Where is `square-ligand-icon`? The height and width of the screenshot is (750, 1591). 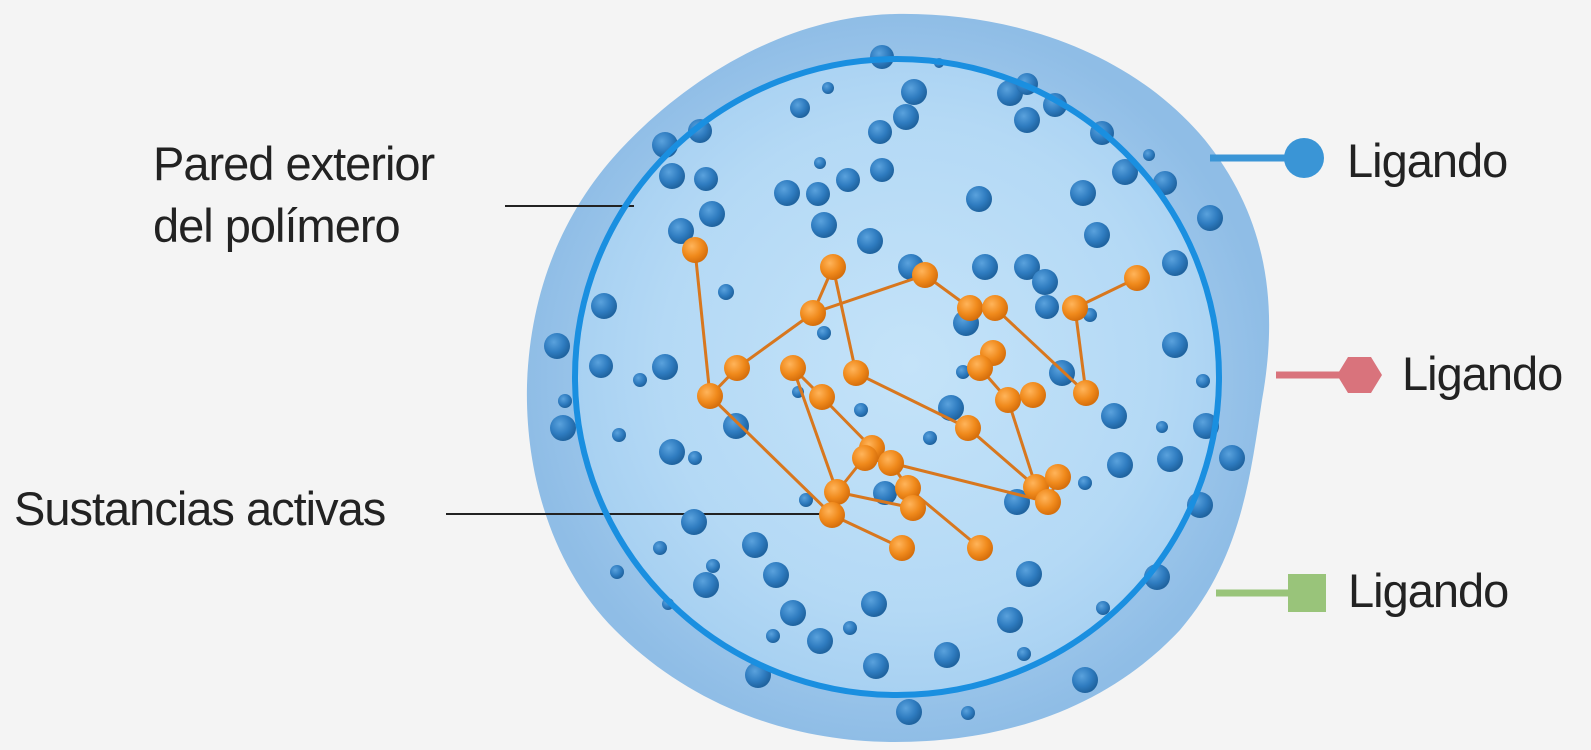 square-ligand-icon is located at coordinates (1307, 593).